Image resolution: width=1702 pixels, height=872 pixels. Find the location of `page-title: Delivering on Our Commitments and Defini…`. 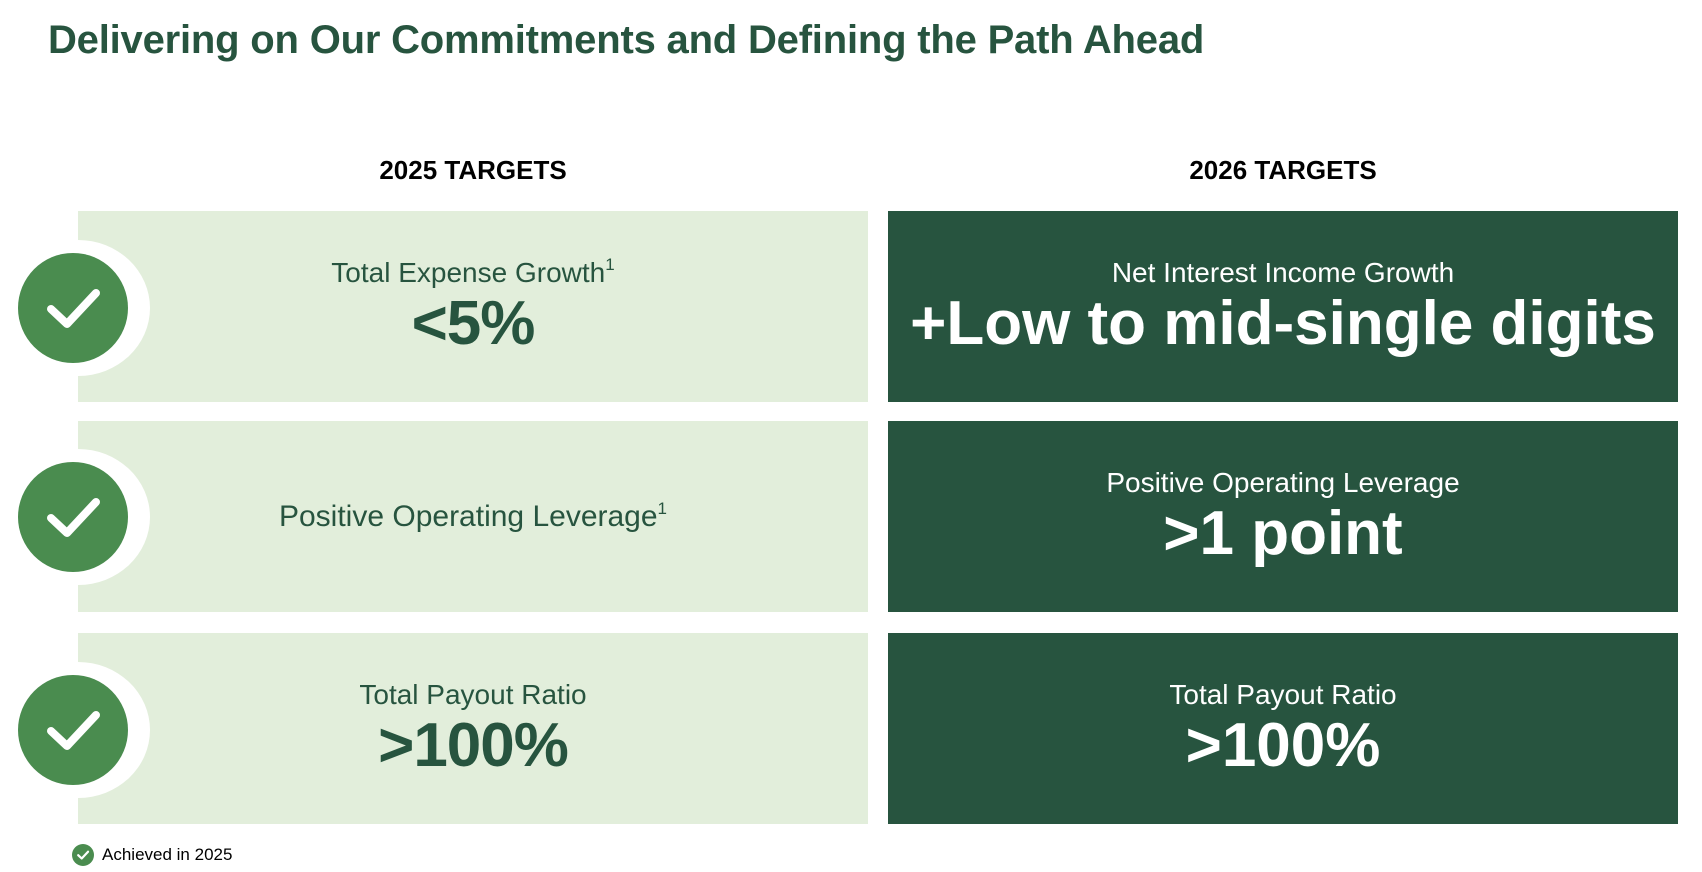

page-title: Delivering on Our Commitments and Defini… is located at coordinates (626, 40).